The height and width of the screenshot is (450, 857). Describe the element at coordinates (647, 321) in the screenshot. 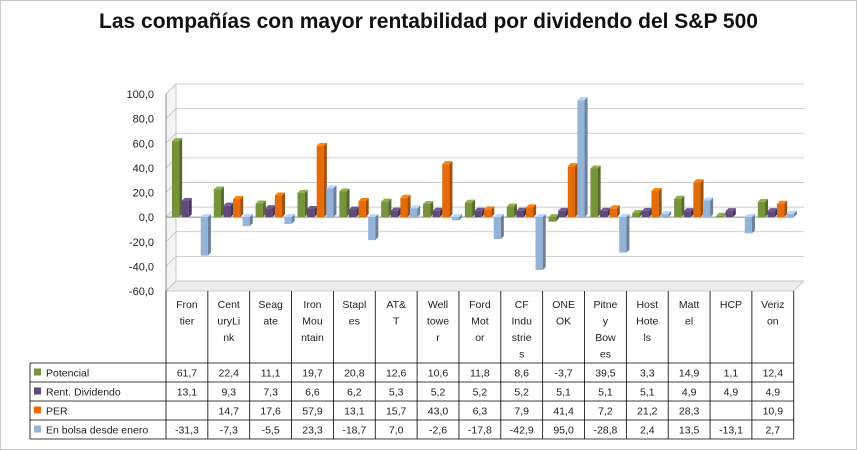

I see `category-label: Host Hote ls` at that location.